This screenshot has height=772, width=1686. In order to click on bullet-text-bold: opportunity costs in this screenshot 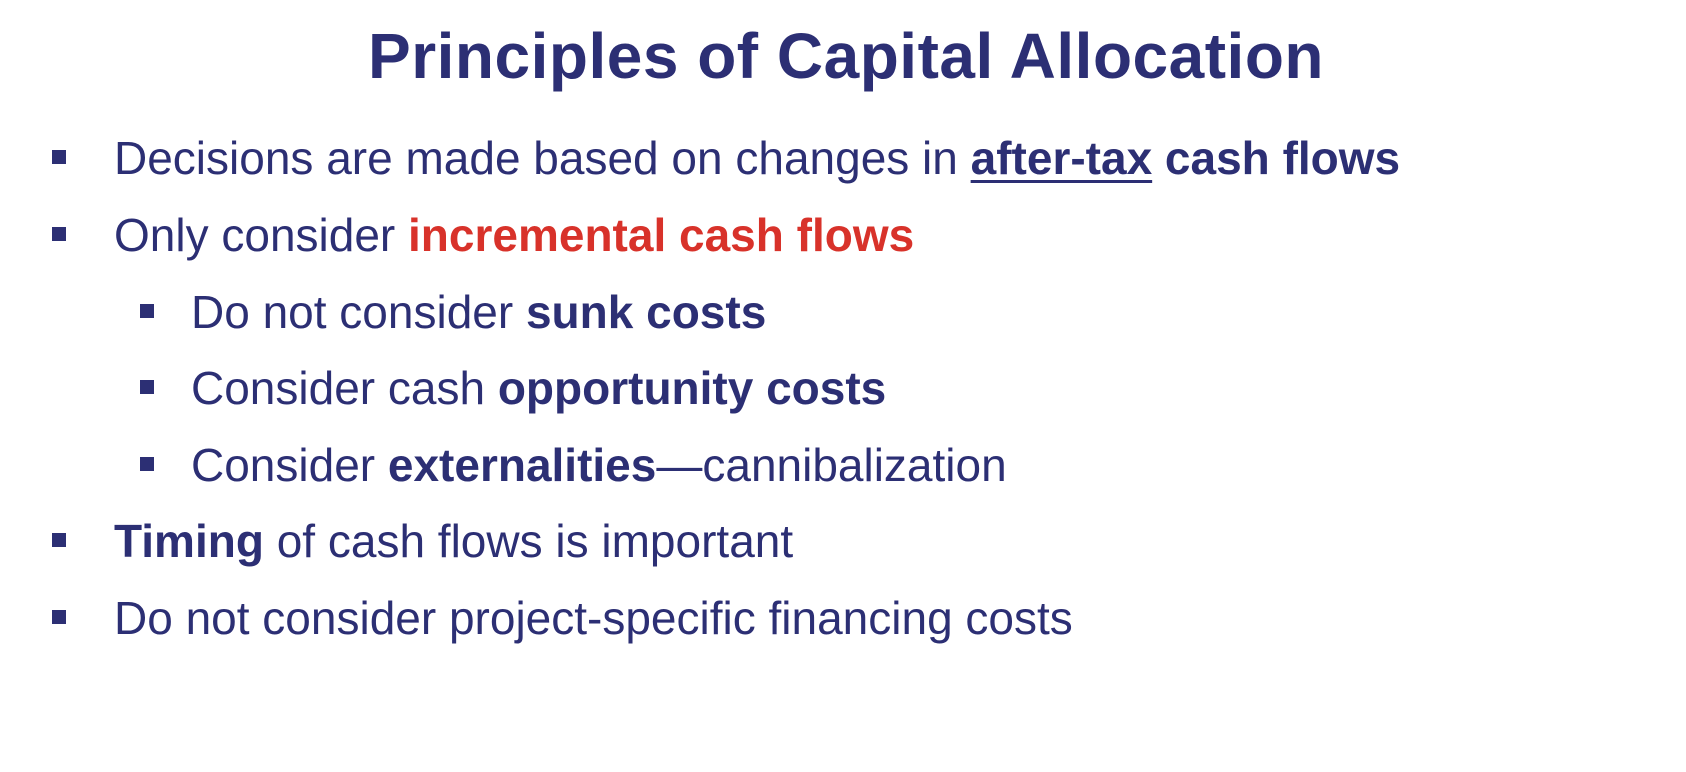, I will do `click(692, 388)`.